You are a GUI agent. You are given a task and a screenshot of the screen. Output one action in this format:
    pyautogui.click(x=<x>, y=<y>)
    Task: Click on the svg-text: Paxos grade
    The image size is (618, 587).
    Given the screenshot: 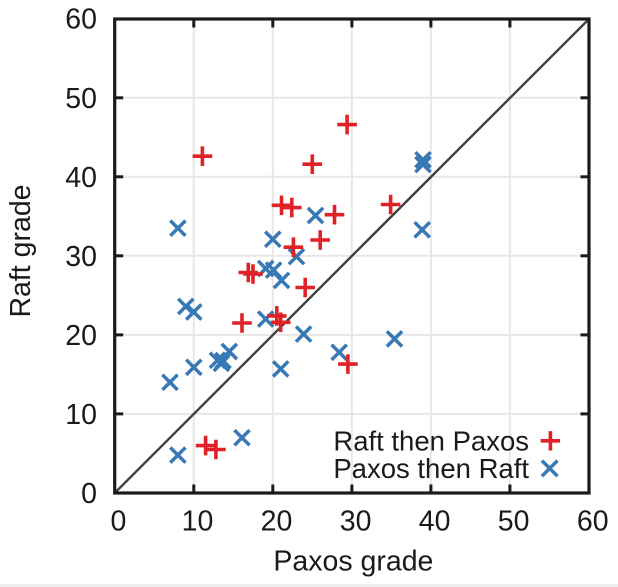 What is the action you would take?
    pyautogui.click(x=353, y=561)
    